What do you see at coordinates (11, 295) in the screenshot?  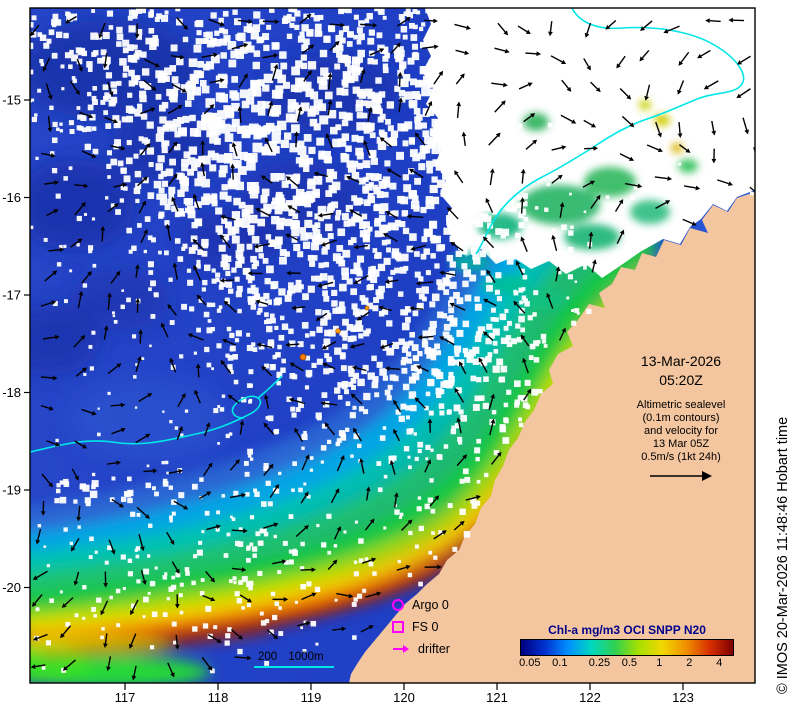 I see `y-tick-label: -17` at bounding box center [11, 295].